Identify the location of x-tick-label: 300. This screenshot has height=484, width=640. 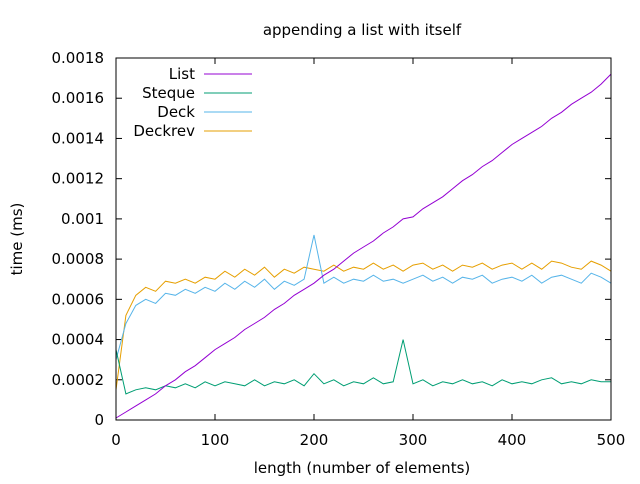
(413, 440).